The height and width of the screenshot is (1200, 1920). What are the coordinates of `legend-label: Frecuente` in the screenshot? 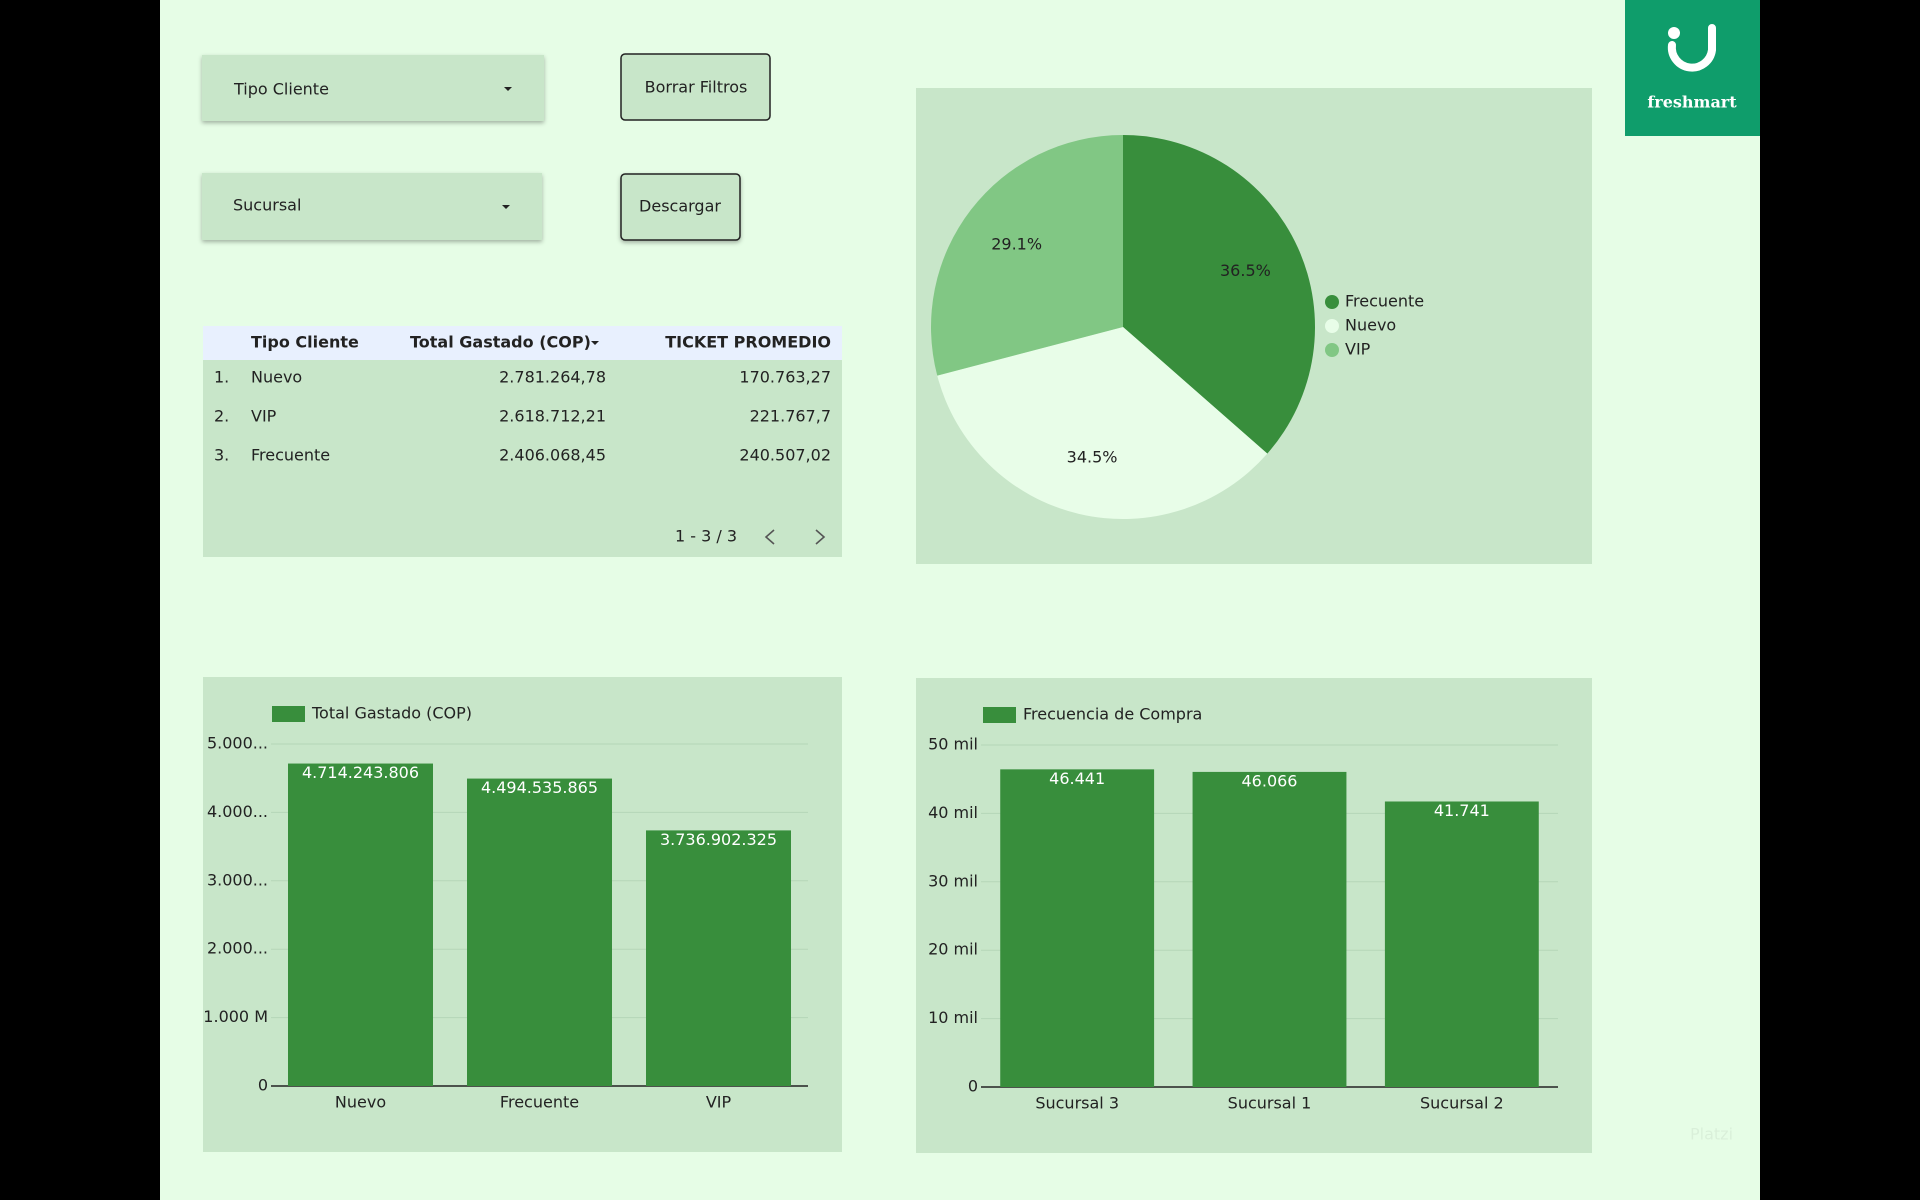 It's located at (1384, 301).